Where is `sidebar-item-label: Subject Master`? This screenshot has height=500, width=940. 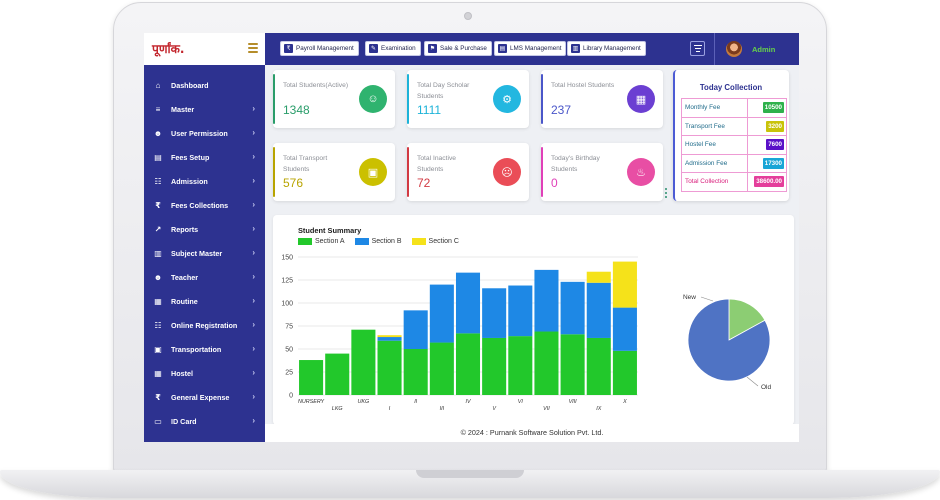
sidebar-item-label: Subject Master is located at coordinates (197, 253).